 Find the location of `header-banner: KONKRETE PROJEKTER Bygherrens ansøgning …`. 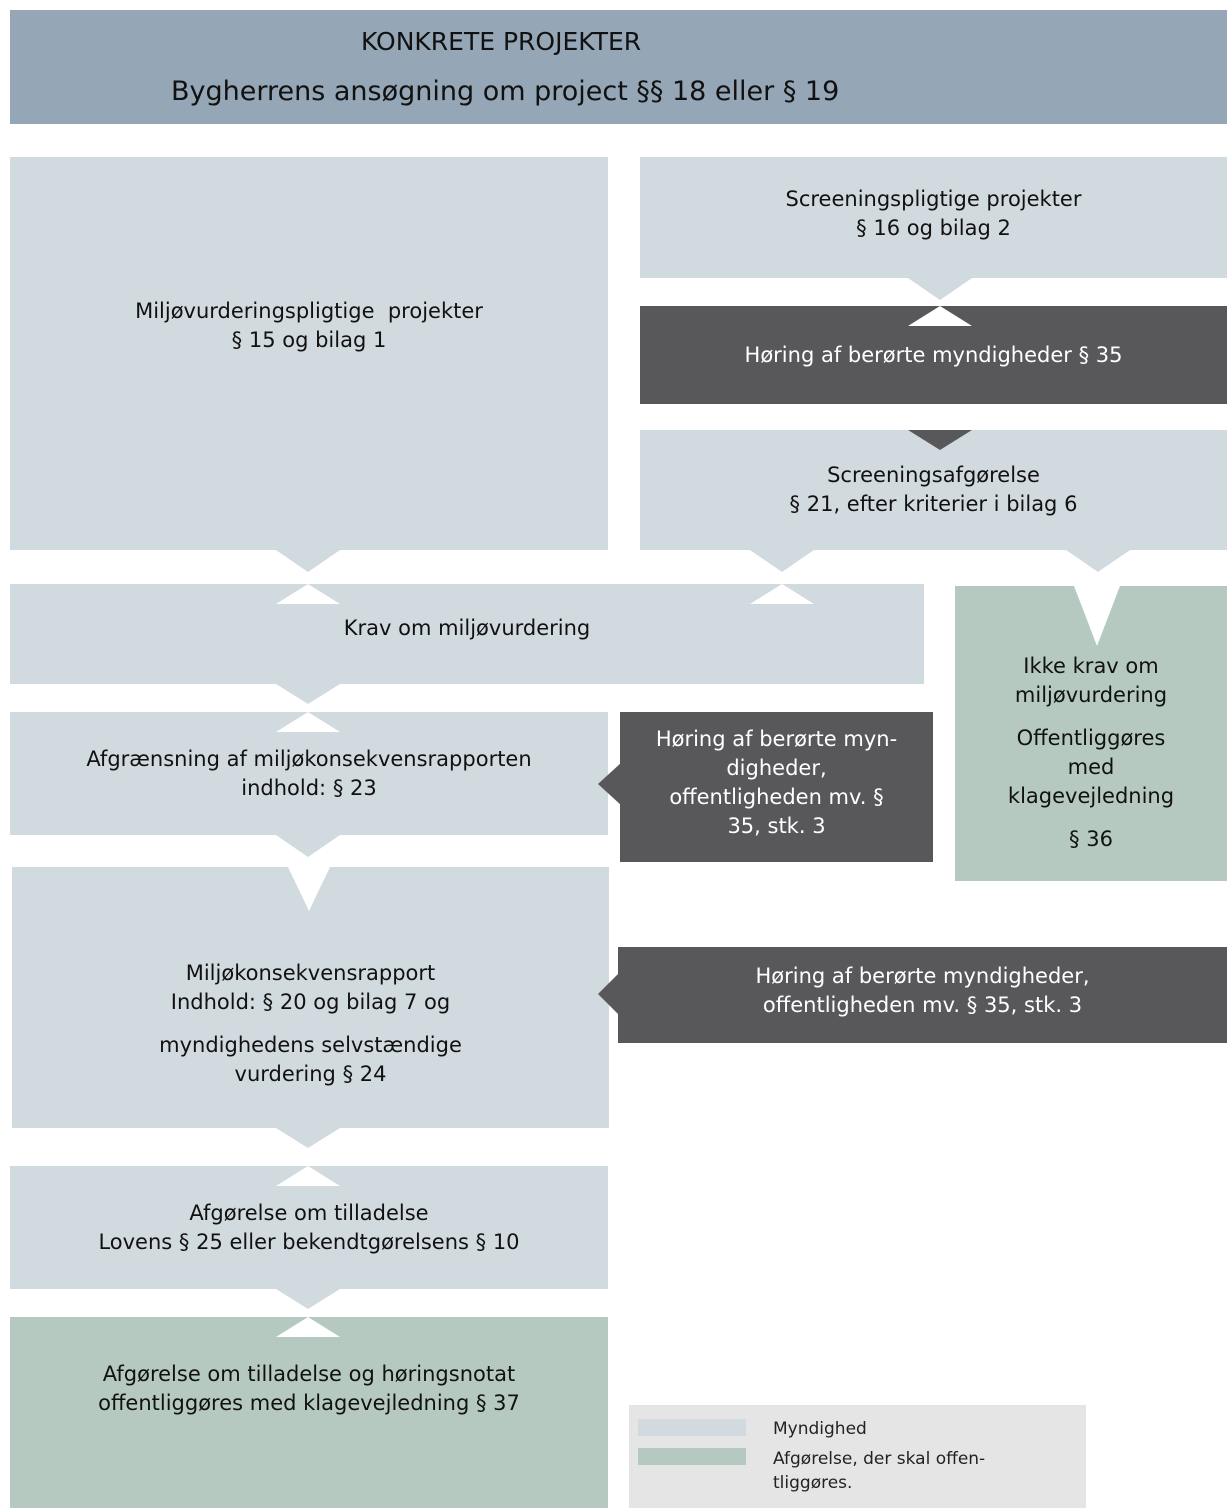

header-banner: KONKRETE PROJEKTER Bygherrens ansøgning … is located at coordinates (618, 67).